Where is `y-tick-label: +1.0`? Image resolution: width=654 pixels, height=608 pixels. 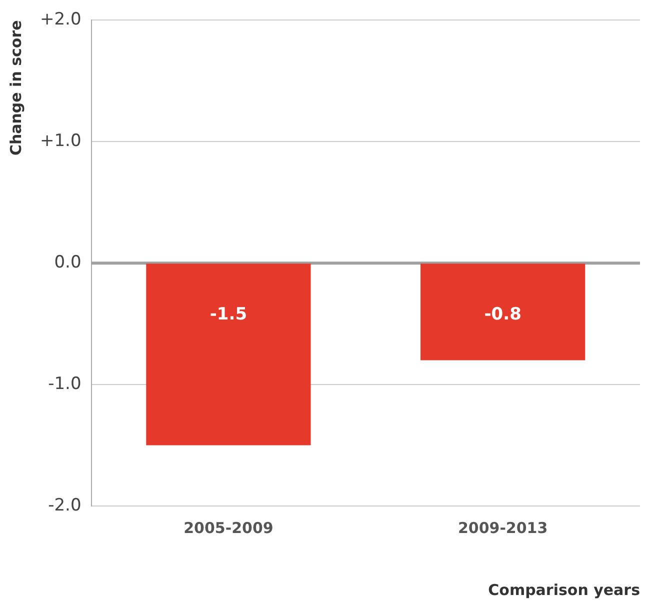
y-tick-label: +1.0 is located at coordinates (61, 141).